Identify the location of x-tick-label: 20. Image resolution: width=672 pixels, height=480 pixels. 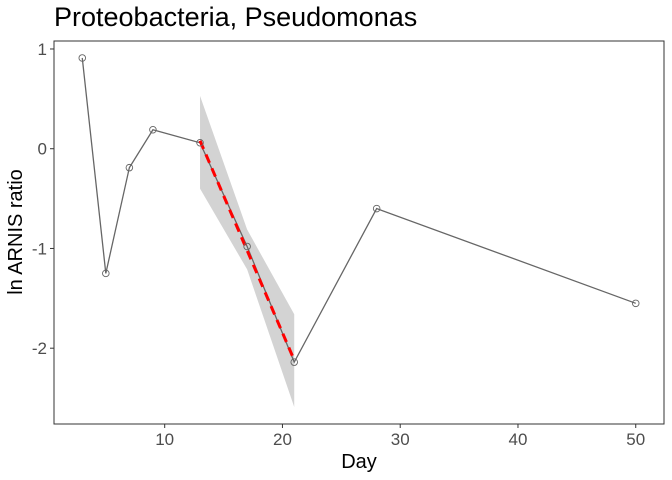
(282, 439).